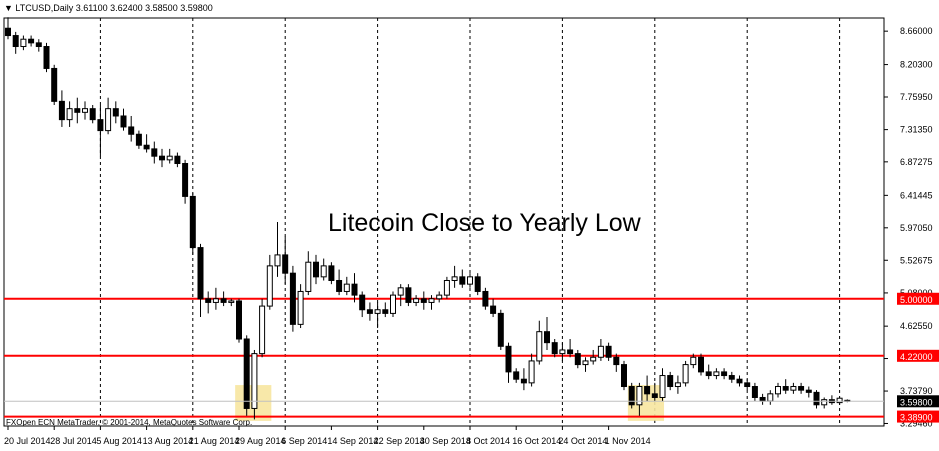 The width and height of the screenshot is (939, 451). Describe the element at coordinates (916, 130) in the screenshot. I see `y-tick-label: 7.31350` at that location.